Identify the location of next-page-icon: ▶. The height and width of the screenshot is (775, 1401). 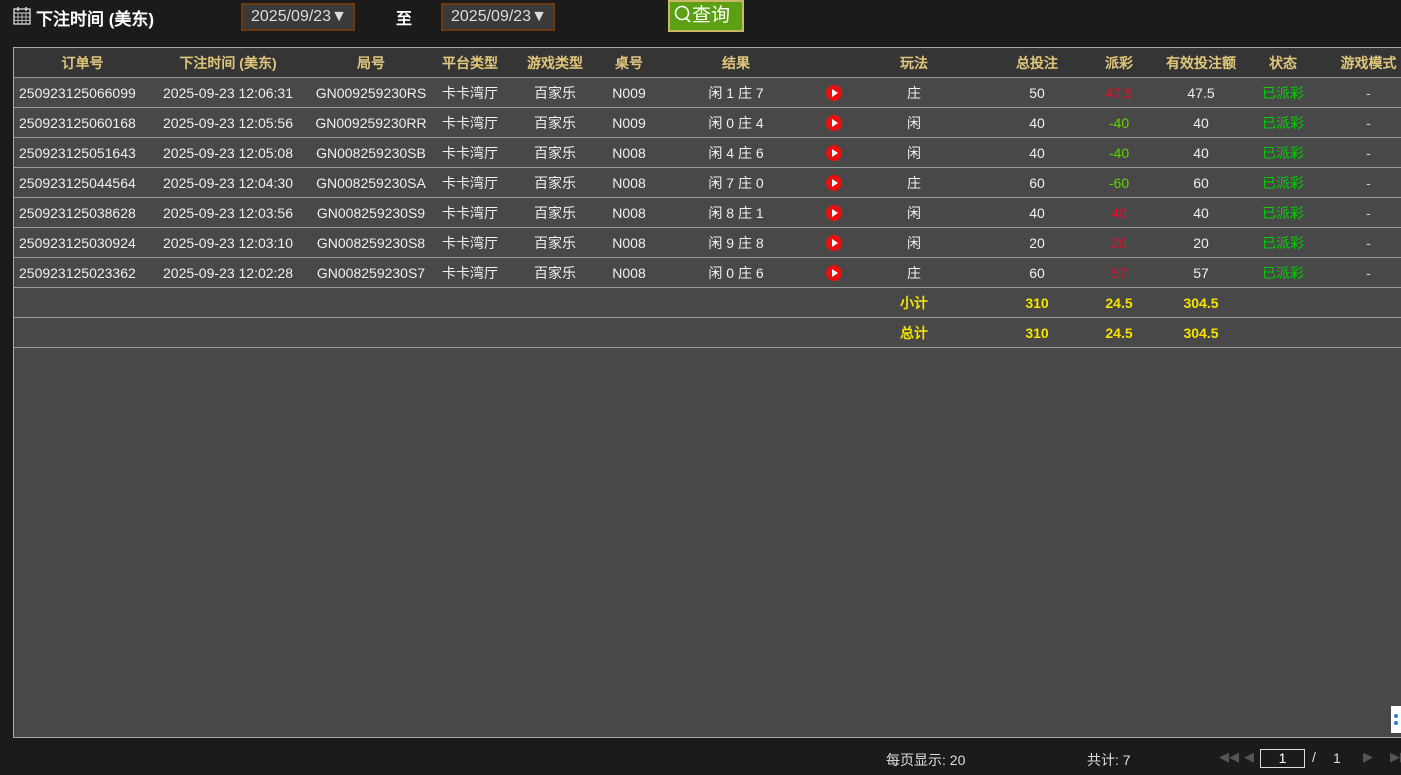
(1368, 756).